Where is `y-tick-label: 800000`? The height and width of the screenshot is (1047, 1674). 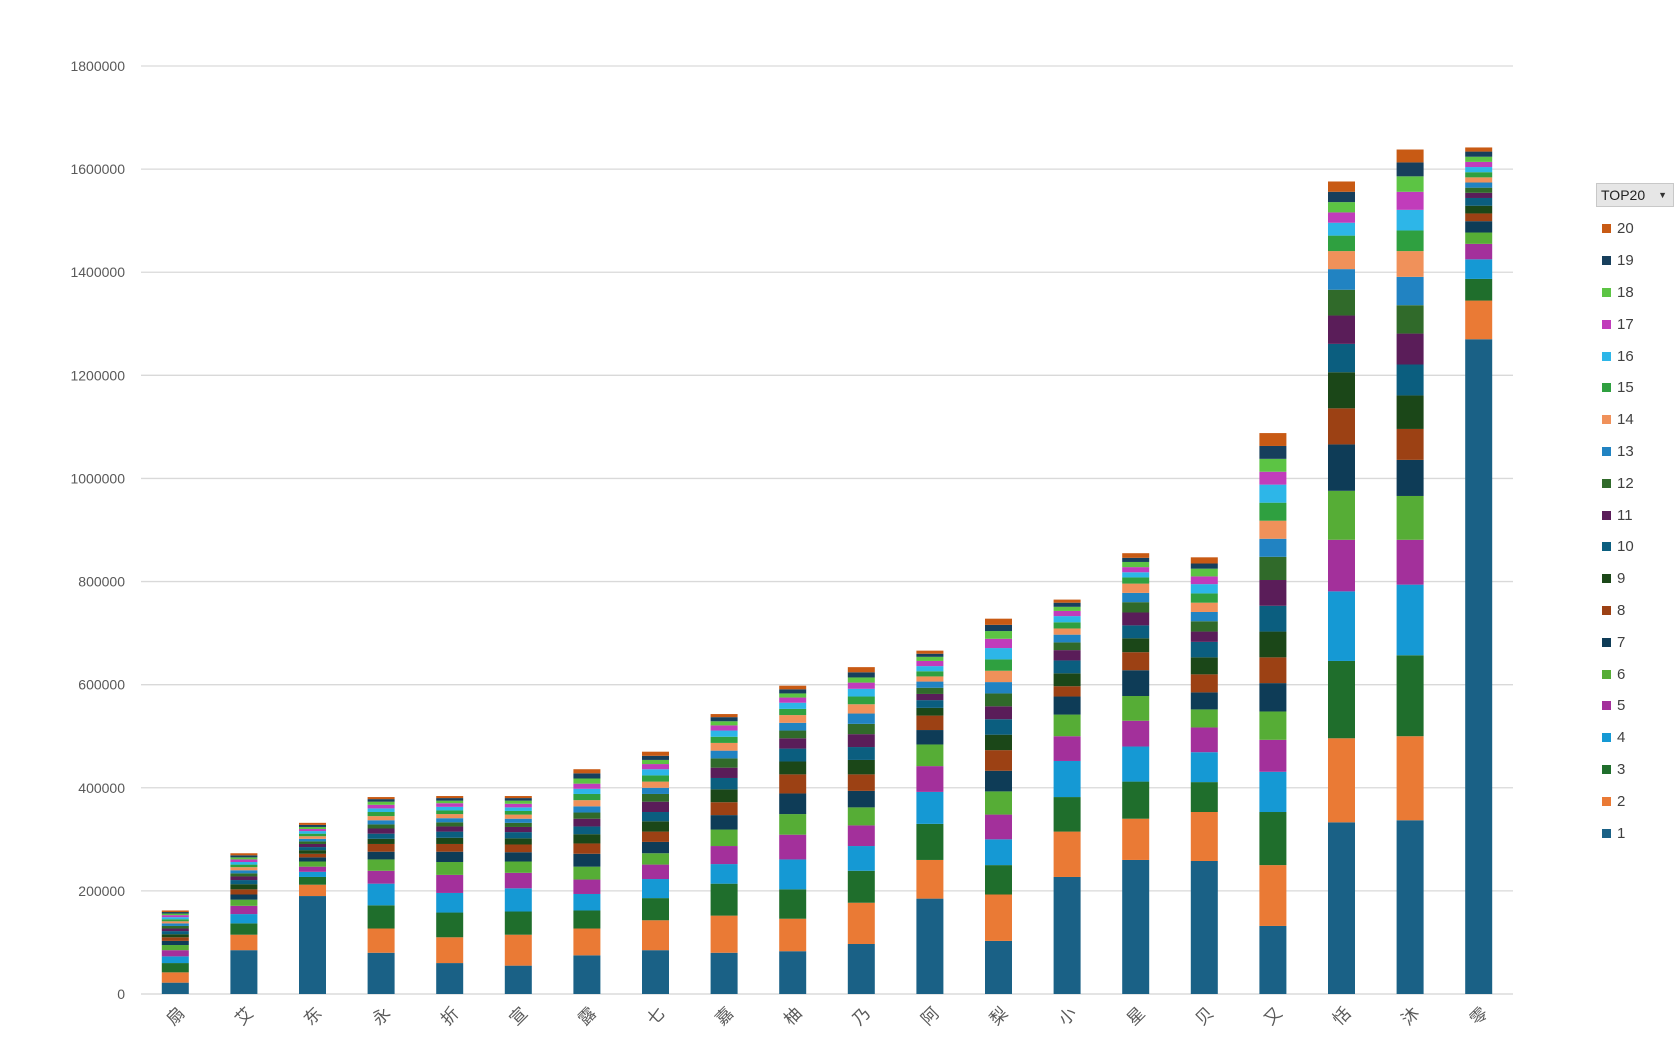 y-tick-label: 800000 is located at coordinates (101, 582).